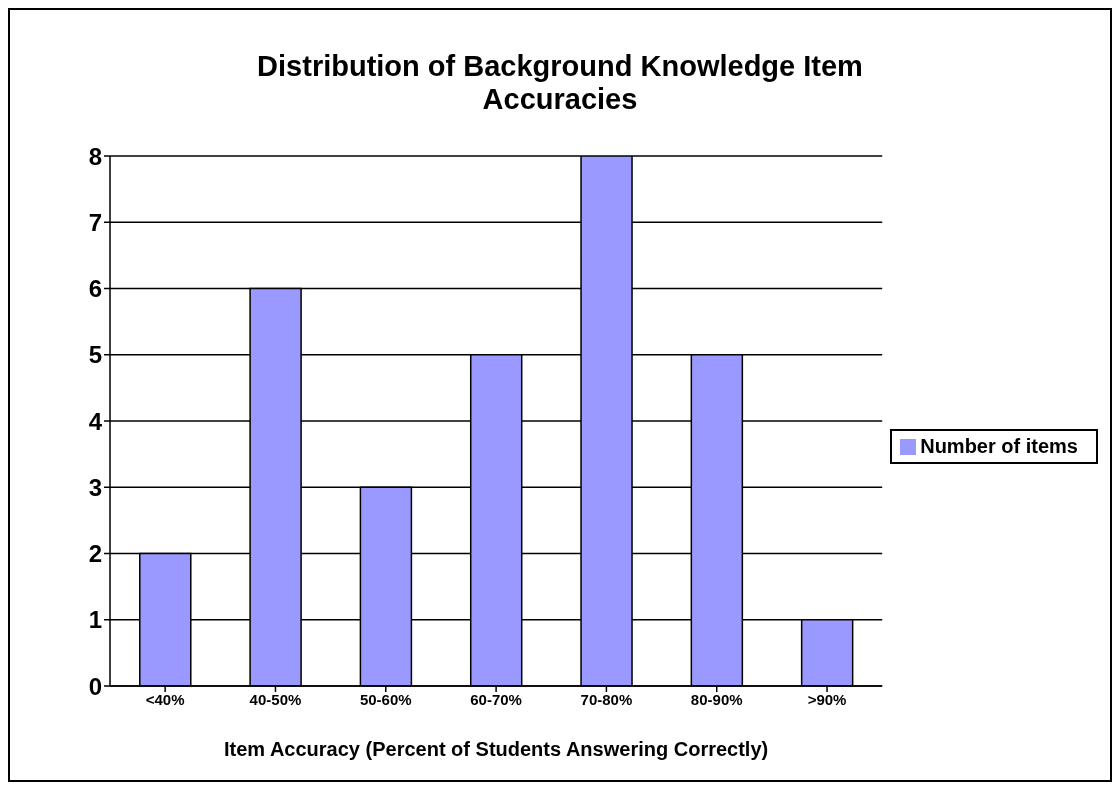 The image size is (1120, 786). What do you see at coordinates (716, 699) in the screenshot?
I see `x-tick-label: 80-90%` at bounding box center [716, 699].